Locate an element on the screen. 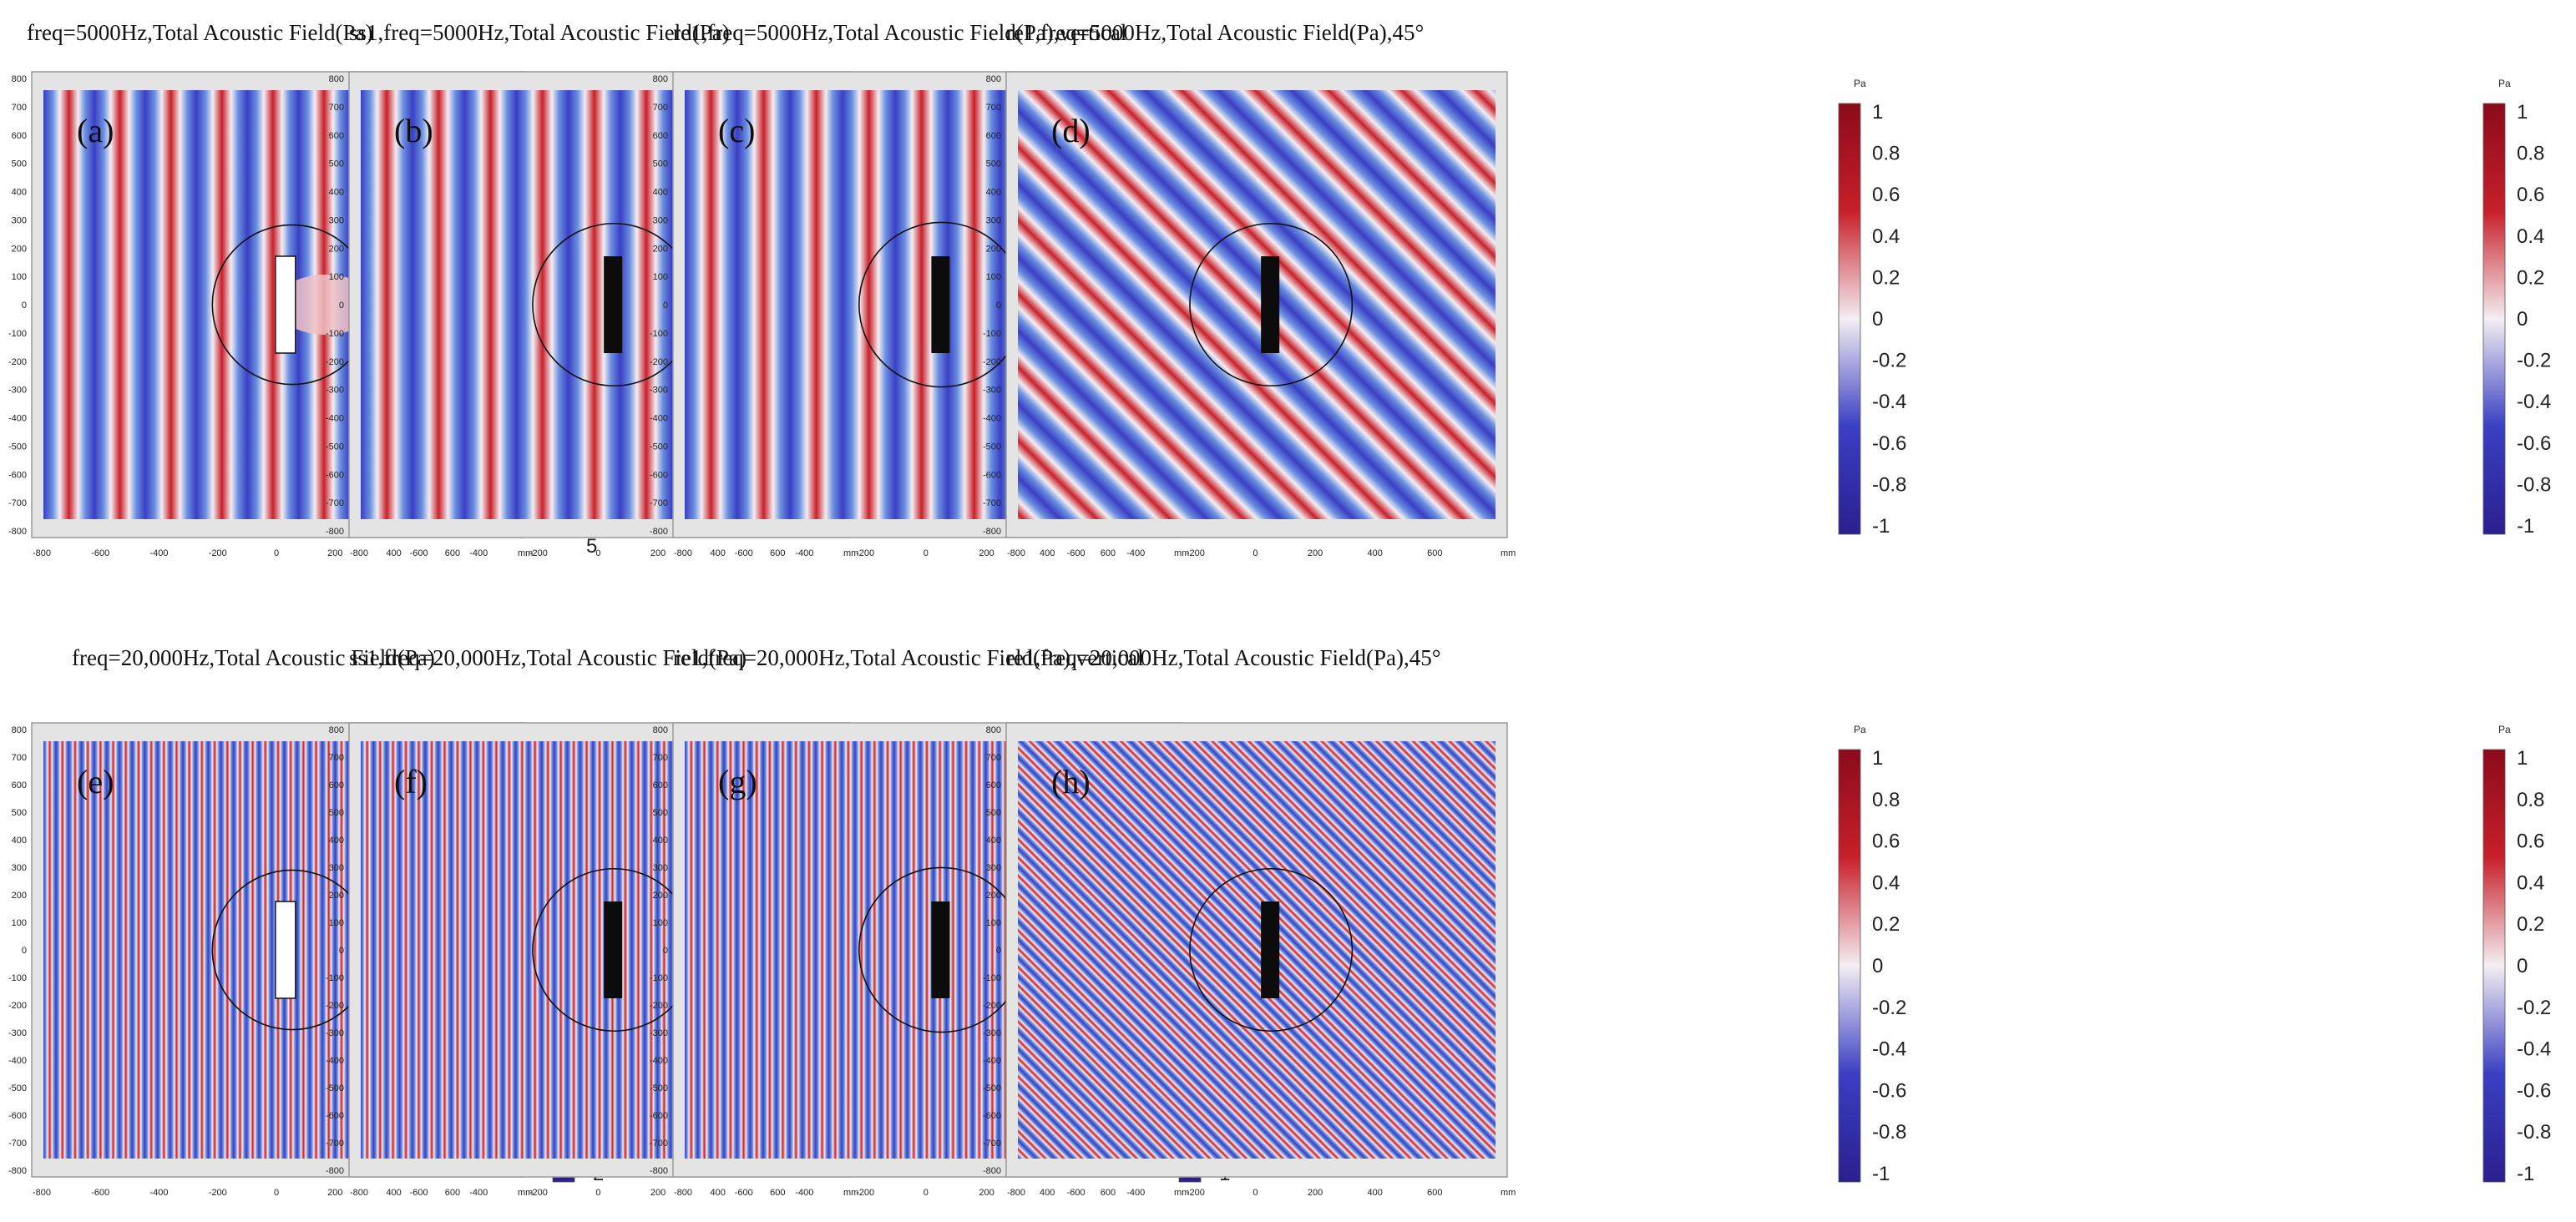 Image resolution: width=2576 pixels, height=1222 pixels. colorbar-tick-label: 0 is located at coordinates (1877, 319).